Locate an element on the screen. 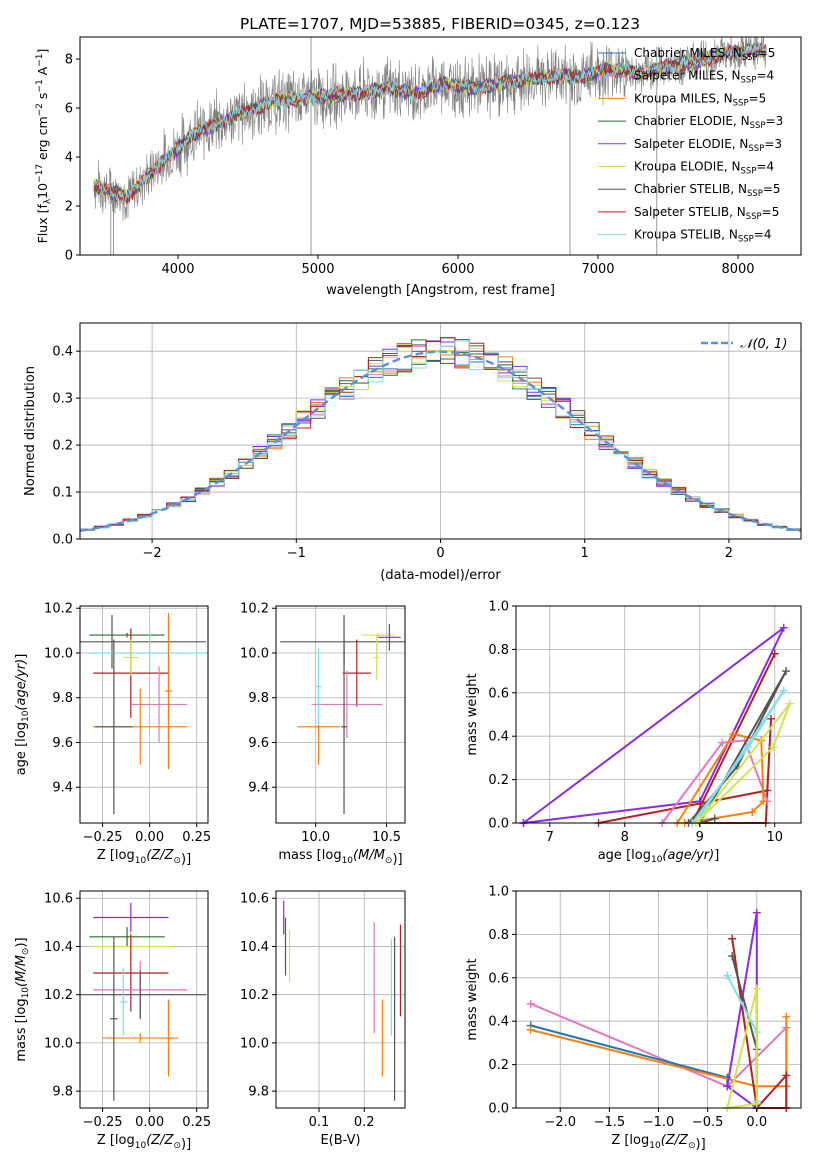 The image size is (819, 1170). legend-label: Kroupa ELODIE, NSSP=4 is located at coordinates (704, 168).